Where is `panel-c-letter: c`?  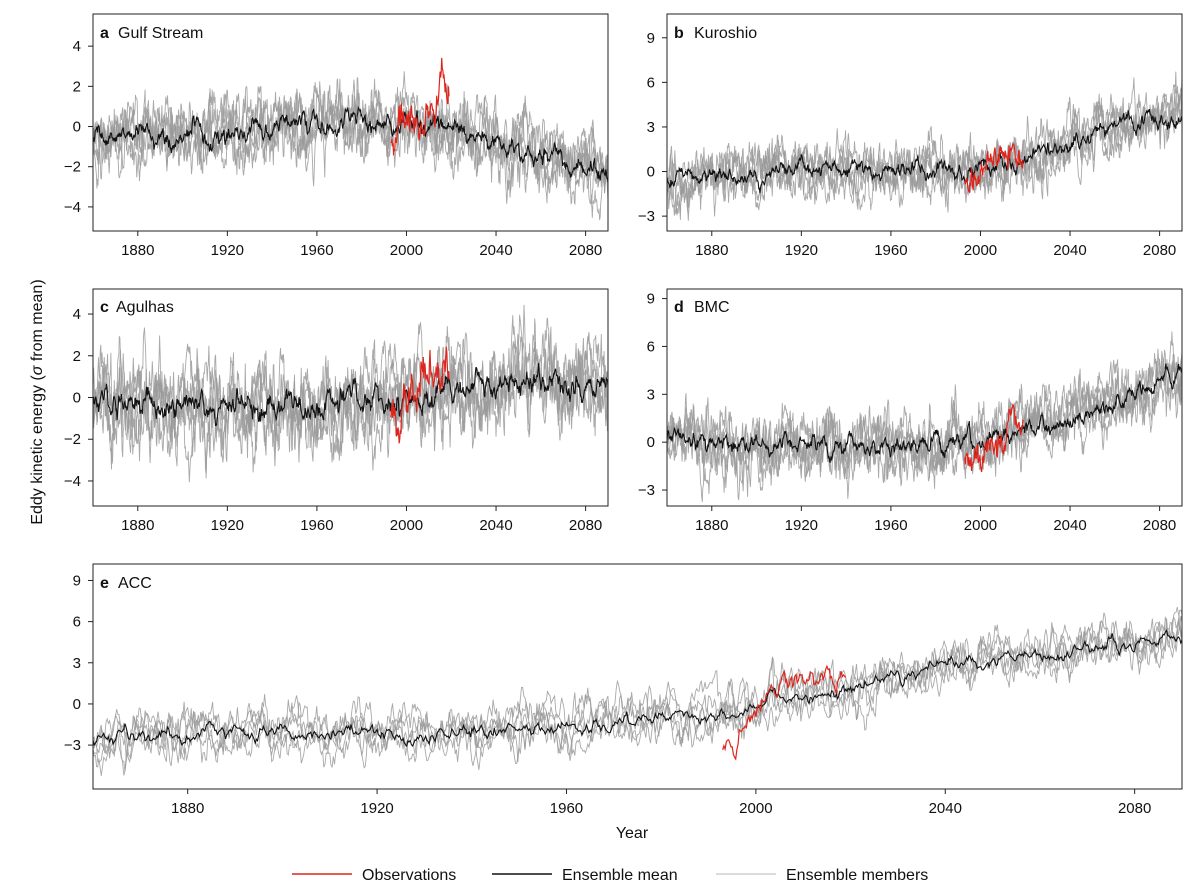
panel-c-letter: c is located at coordinates (104, 307).